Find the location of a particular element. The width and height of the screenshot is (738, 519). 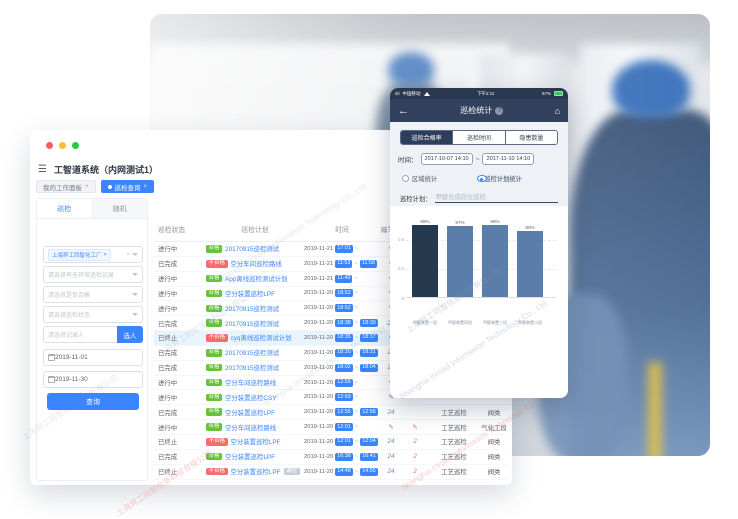

back-icon: ← is located at coordinates (403, 110).